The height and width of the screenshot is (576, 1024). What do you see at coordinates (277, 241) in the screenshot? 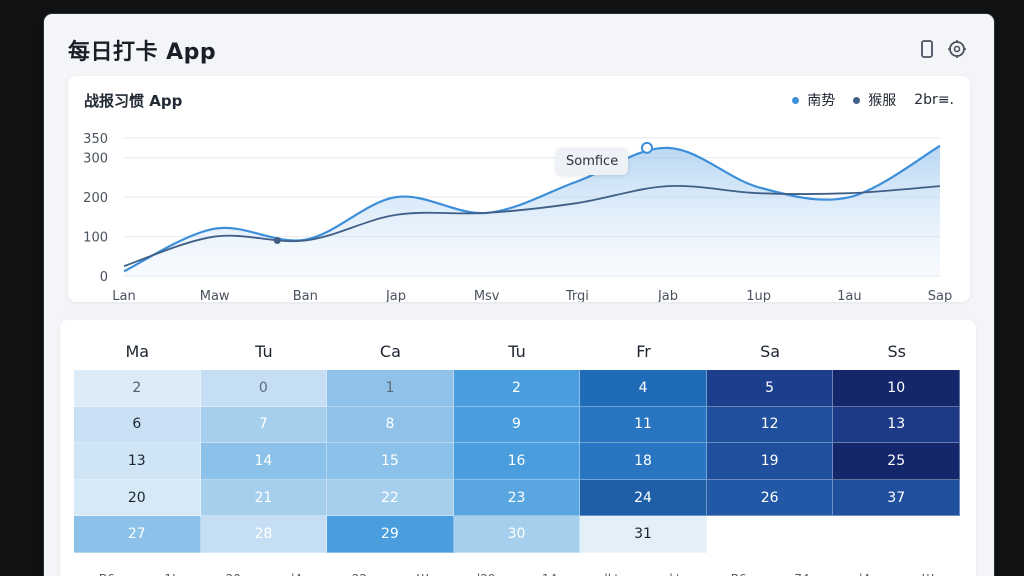
I see `series-point` at bounding box center [277, 241].